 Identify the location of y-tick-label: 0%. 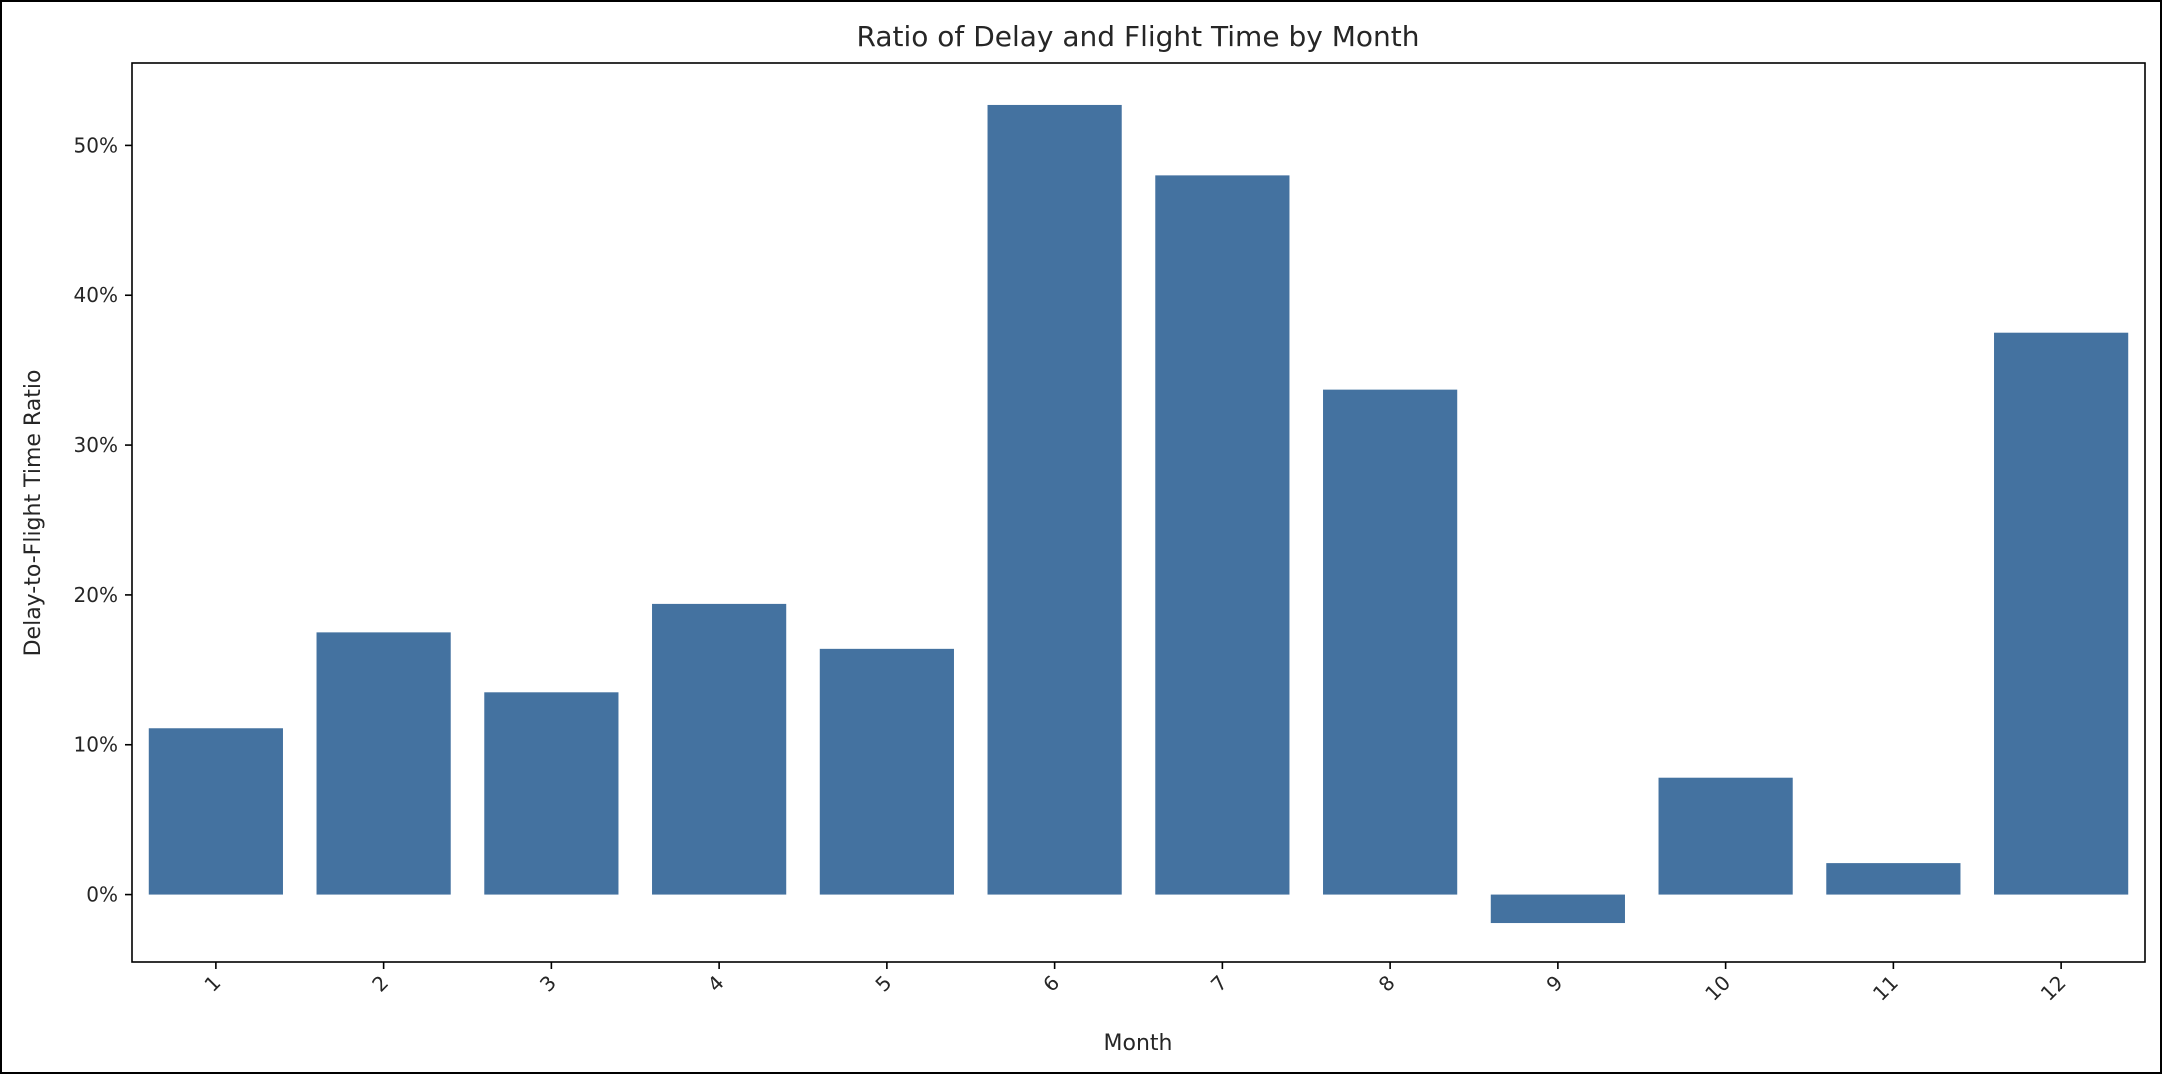
(102, 895).